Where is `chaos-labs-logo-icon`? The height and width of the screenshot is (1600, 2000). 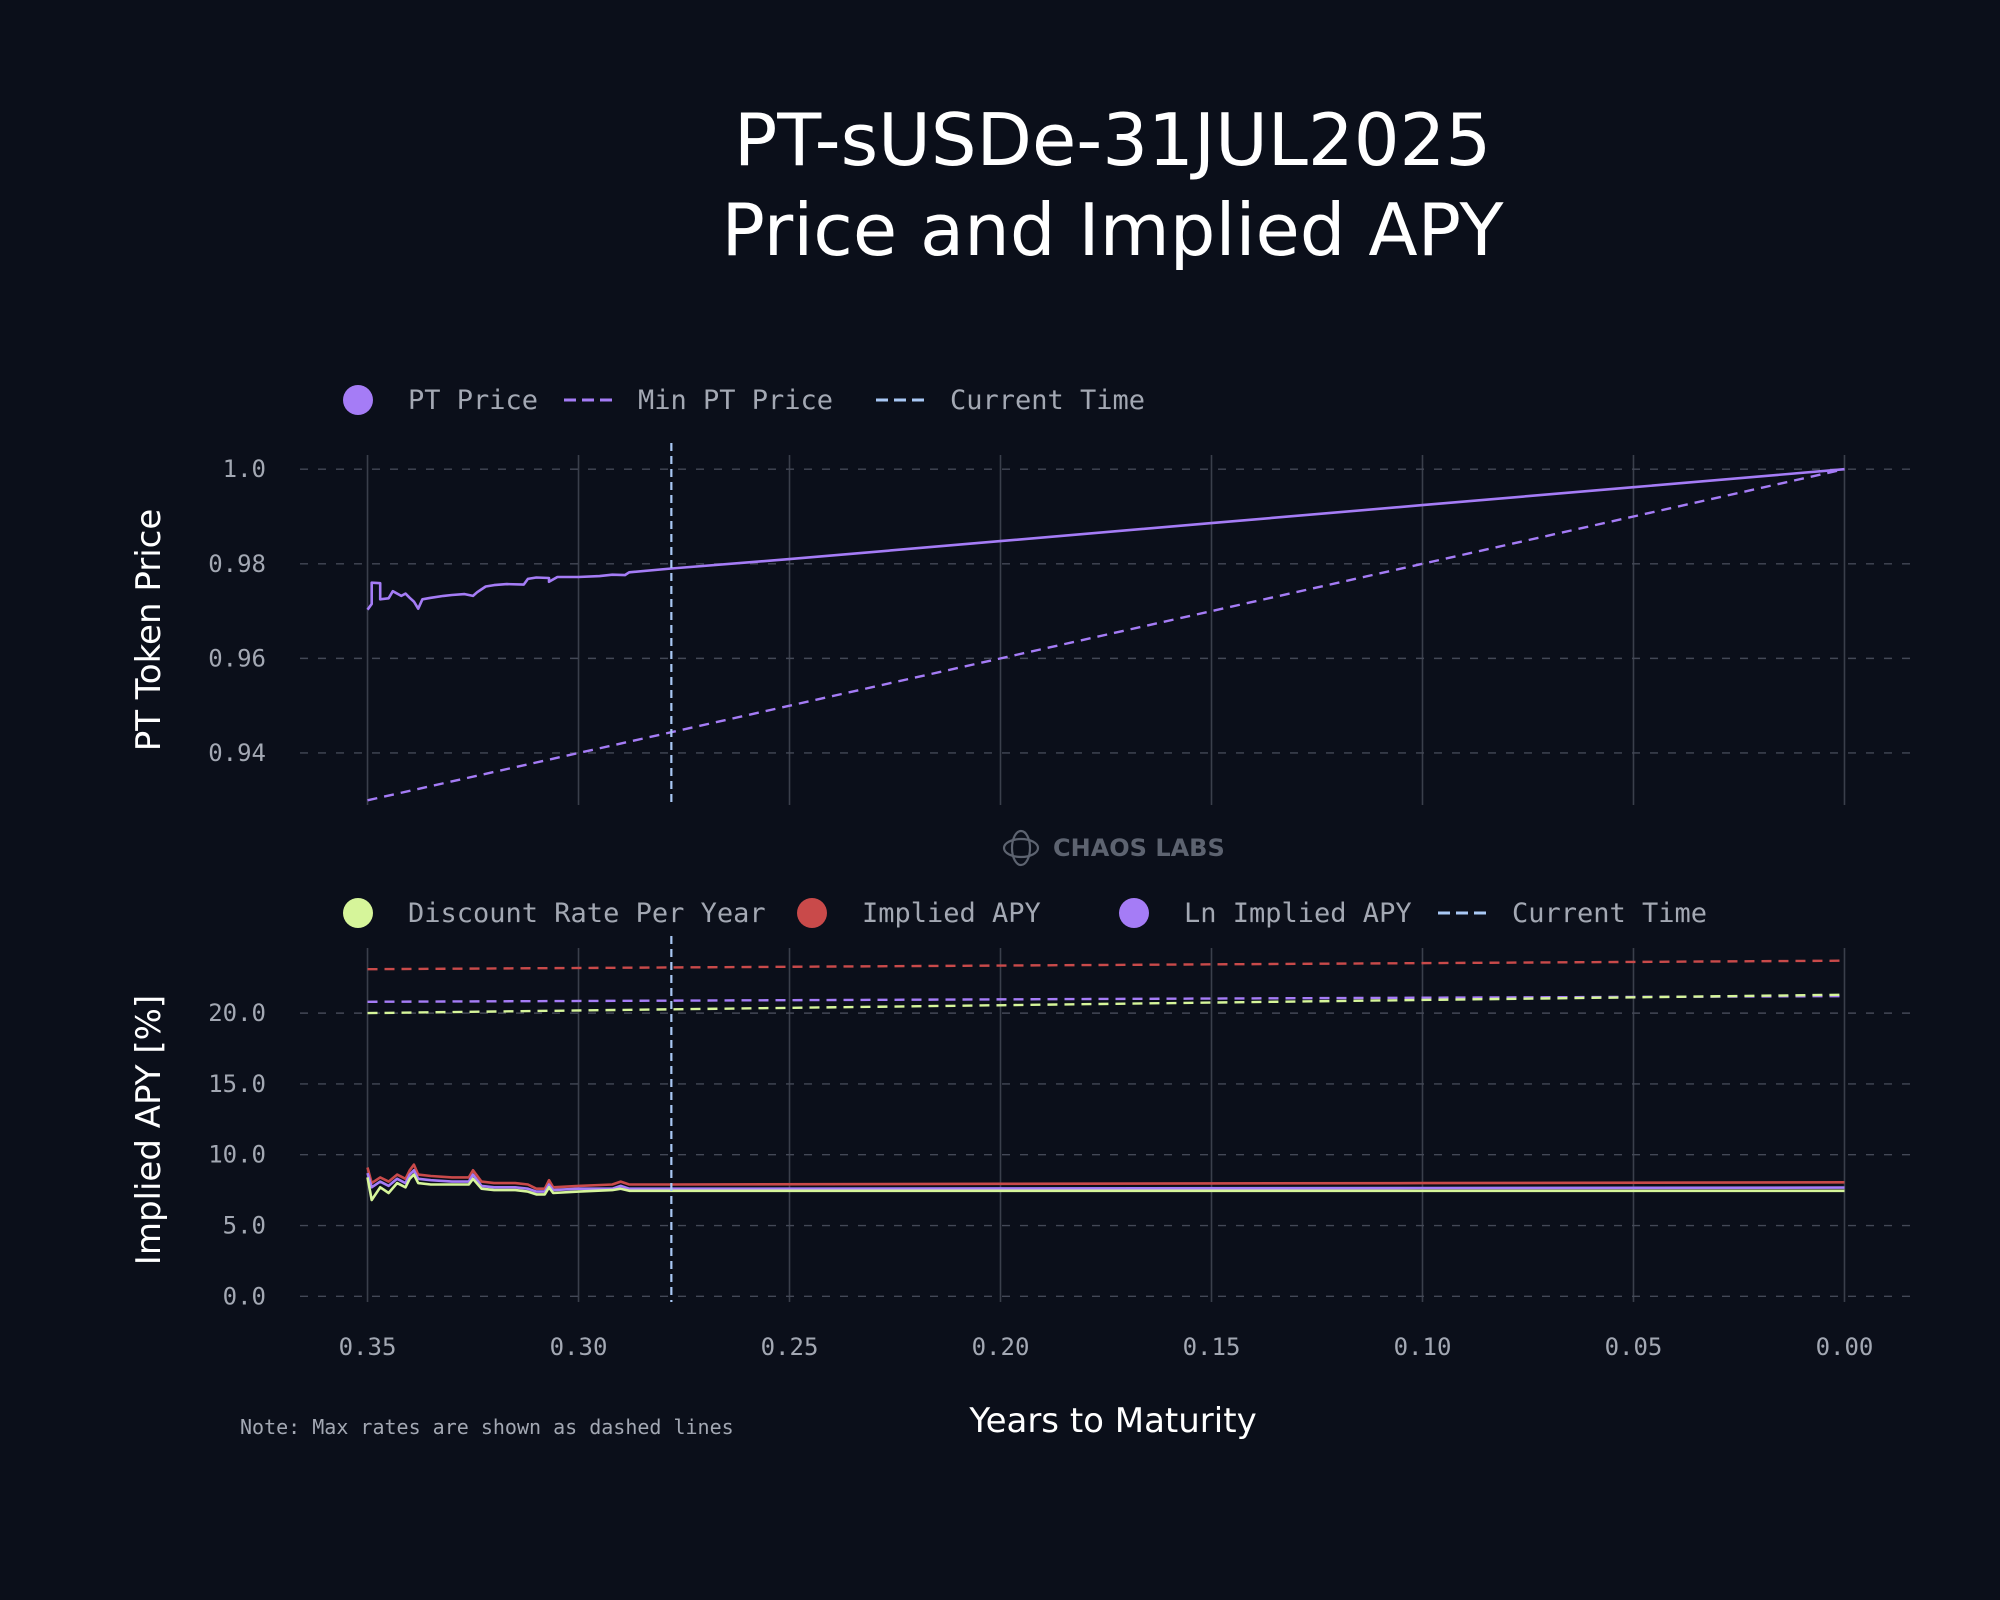 chaos-labs-logo-icon is located at coordinates (1021, 848).